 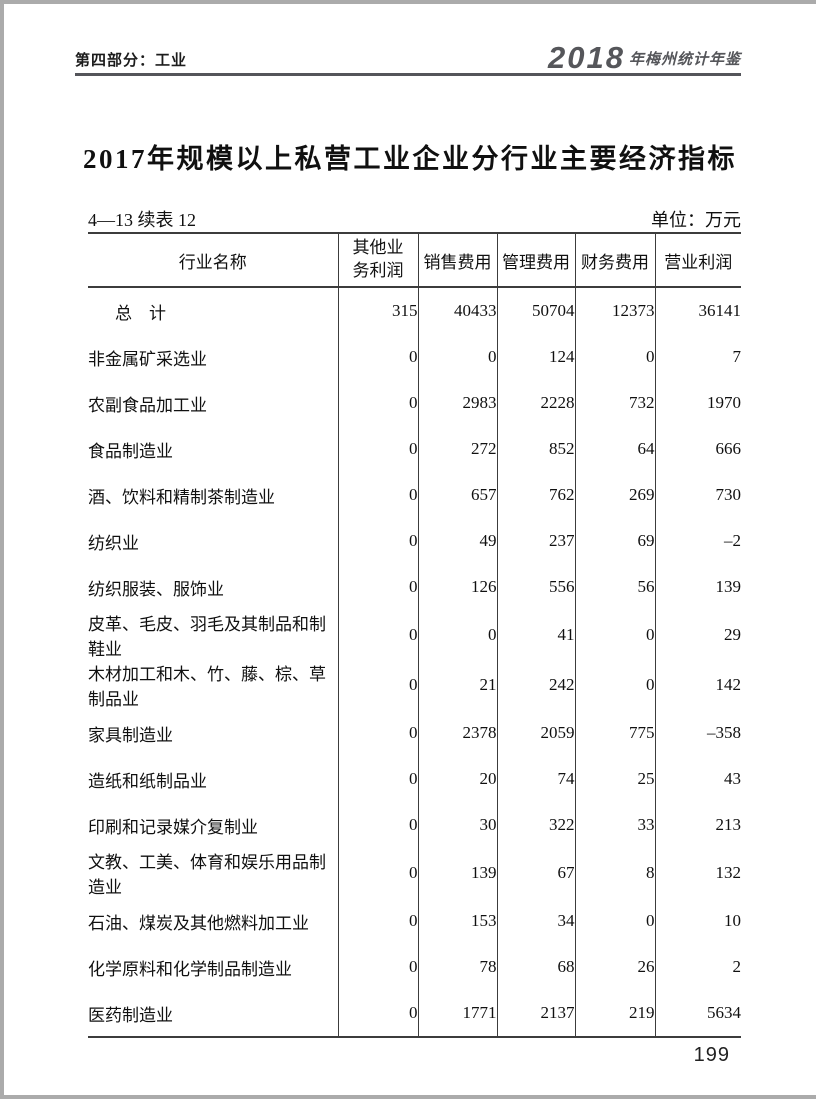 I want to click on management-expenses-cell: 322, so click(x=536, y=825).